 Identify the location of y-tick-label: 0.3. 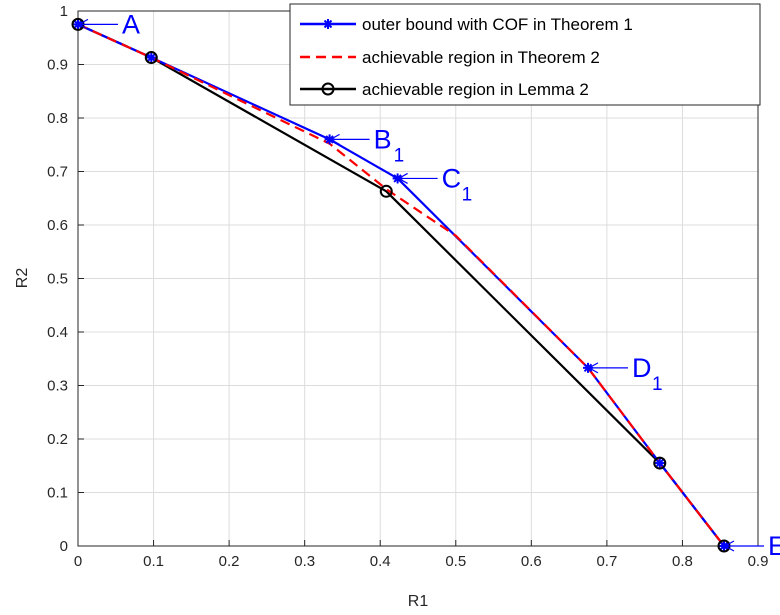
(57, 386).